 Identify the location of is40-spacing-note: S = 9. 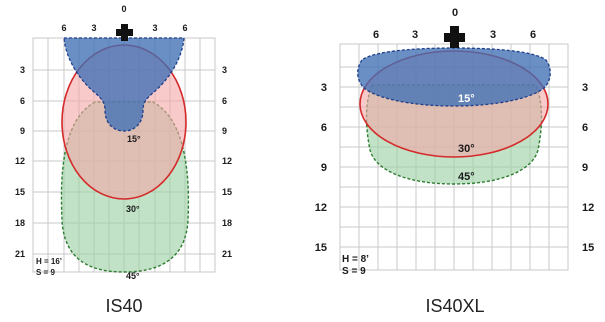
(45, 272).